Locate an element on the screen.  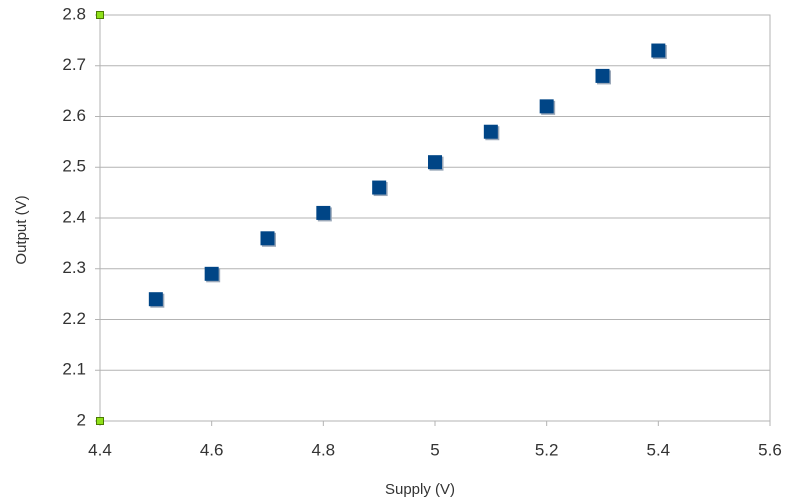
x-tick-label: 4.4 is located at coordinates (100, 449).